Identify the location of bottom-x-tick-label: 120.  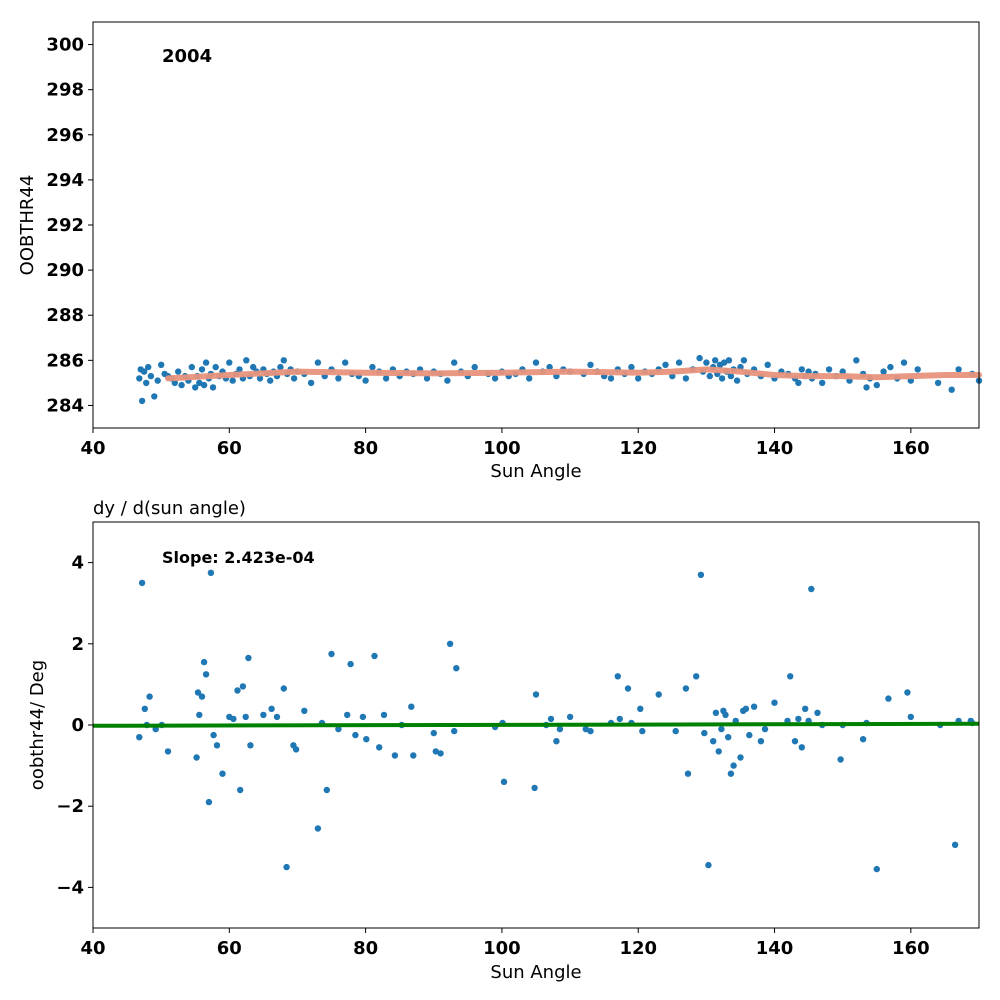
(638, 948).